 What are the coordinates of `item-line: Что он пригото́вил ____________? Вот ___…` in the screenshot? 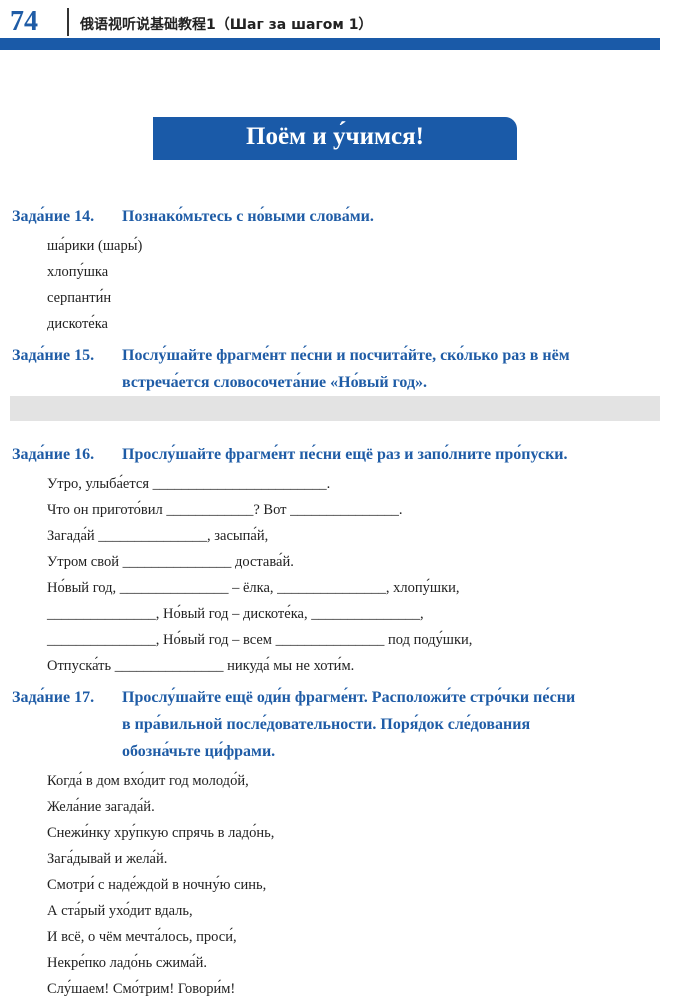 It's located at (225, 510).